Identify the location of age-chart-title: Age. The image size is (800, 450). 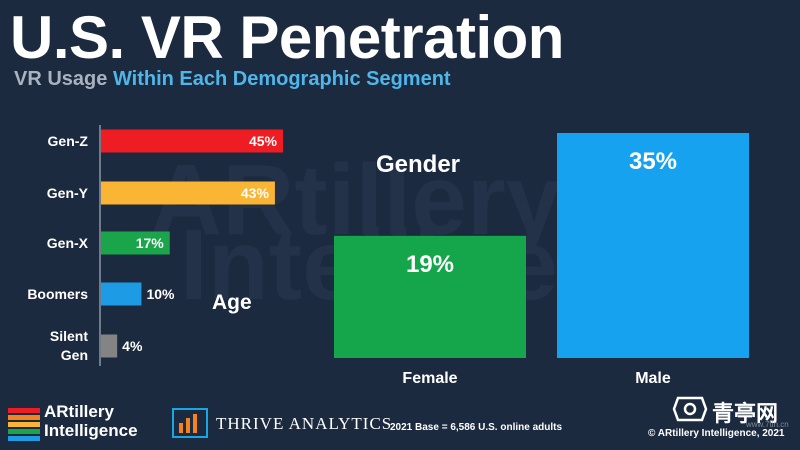
(232, 302).